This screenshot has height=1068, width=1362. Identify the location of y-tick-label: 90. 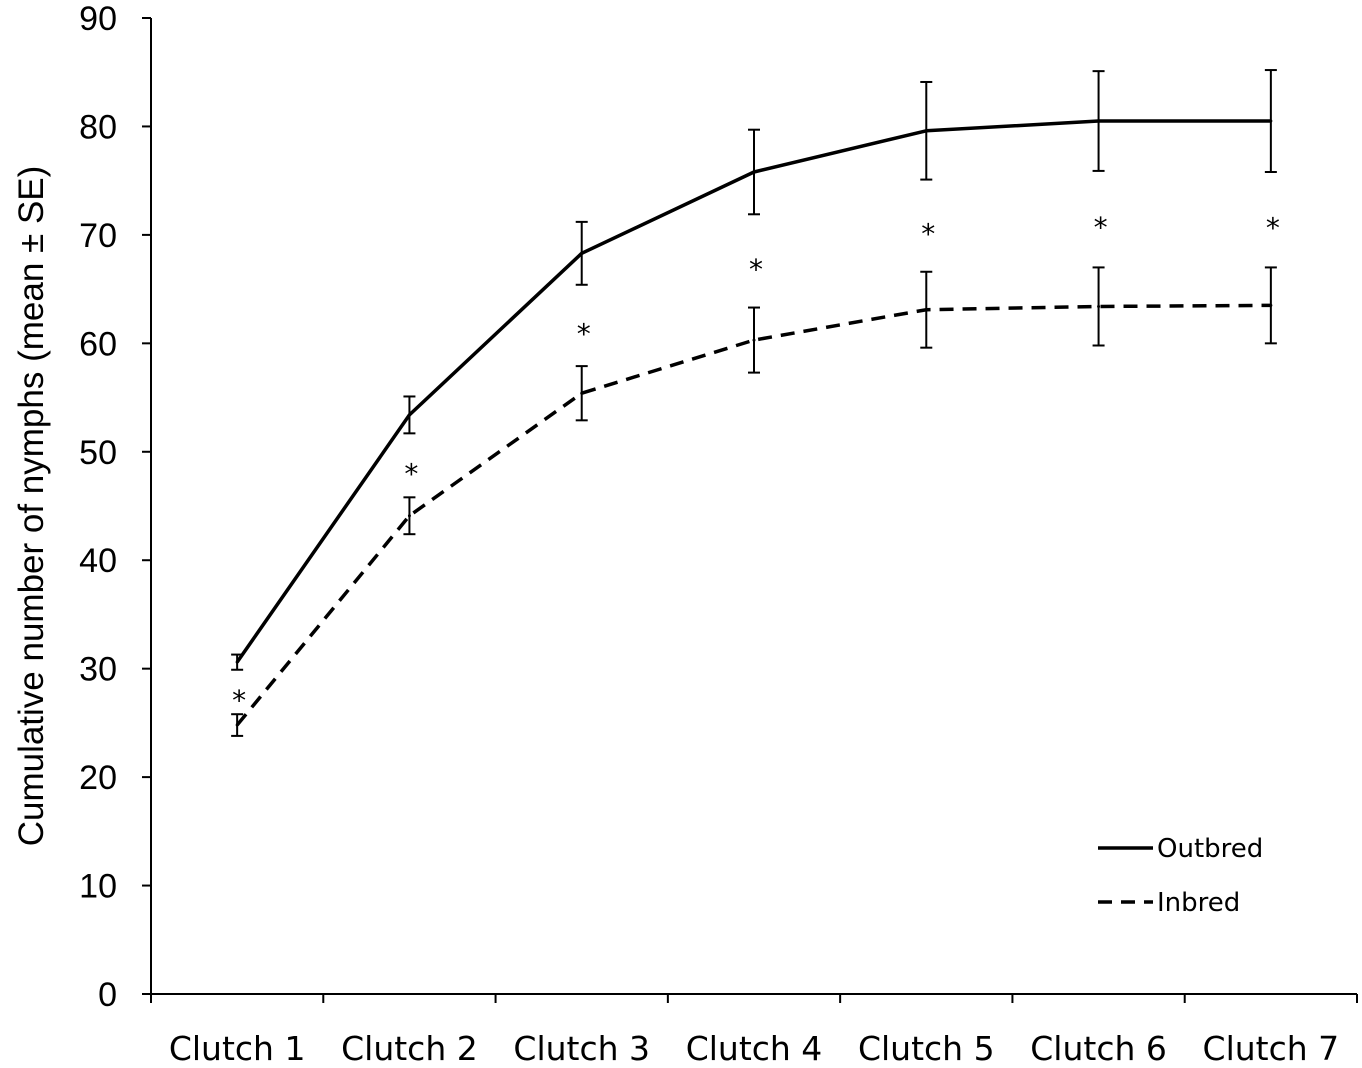
(98, 19).